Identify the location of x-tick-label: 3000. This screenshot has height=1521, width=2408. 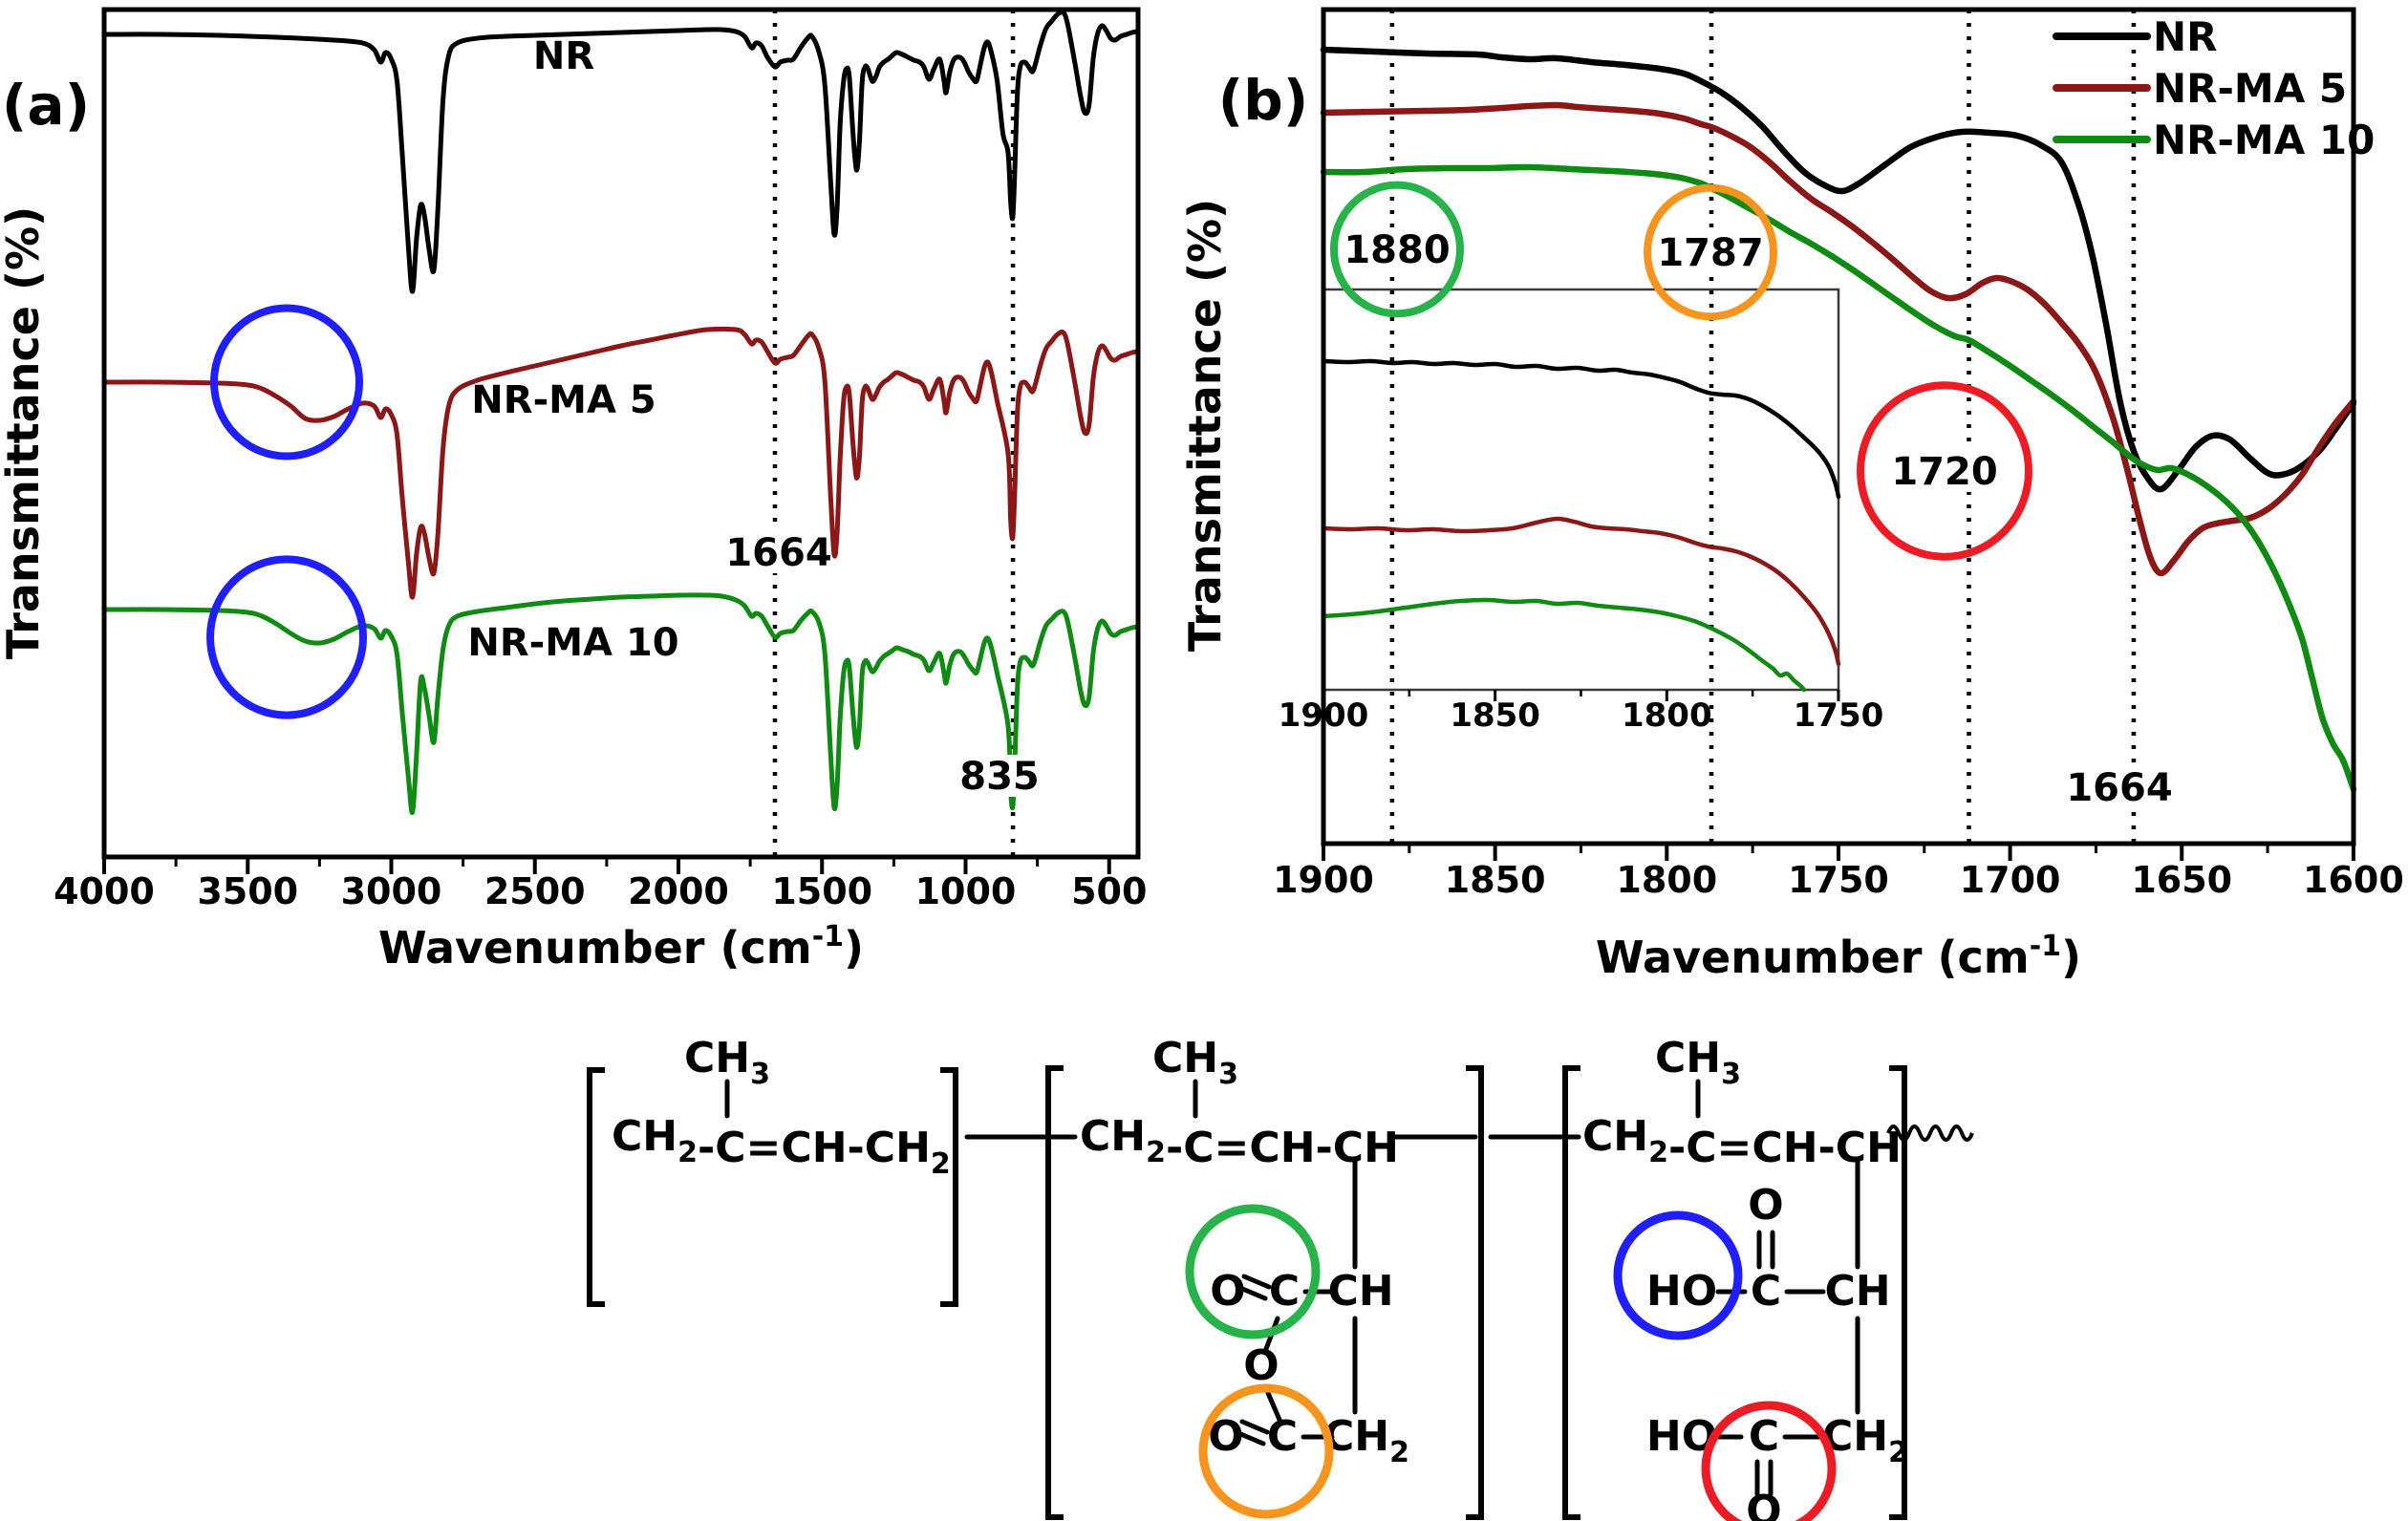
(391, 891).